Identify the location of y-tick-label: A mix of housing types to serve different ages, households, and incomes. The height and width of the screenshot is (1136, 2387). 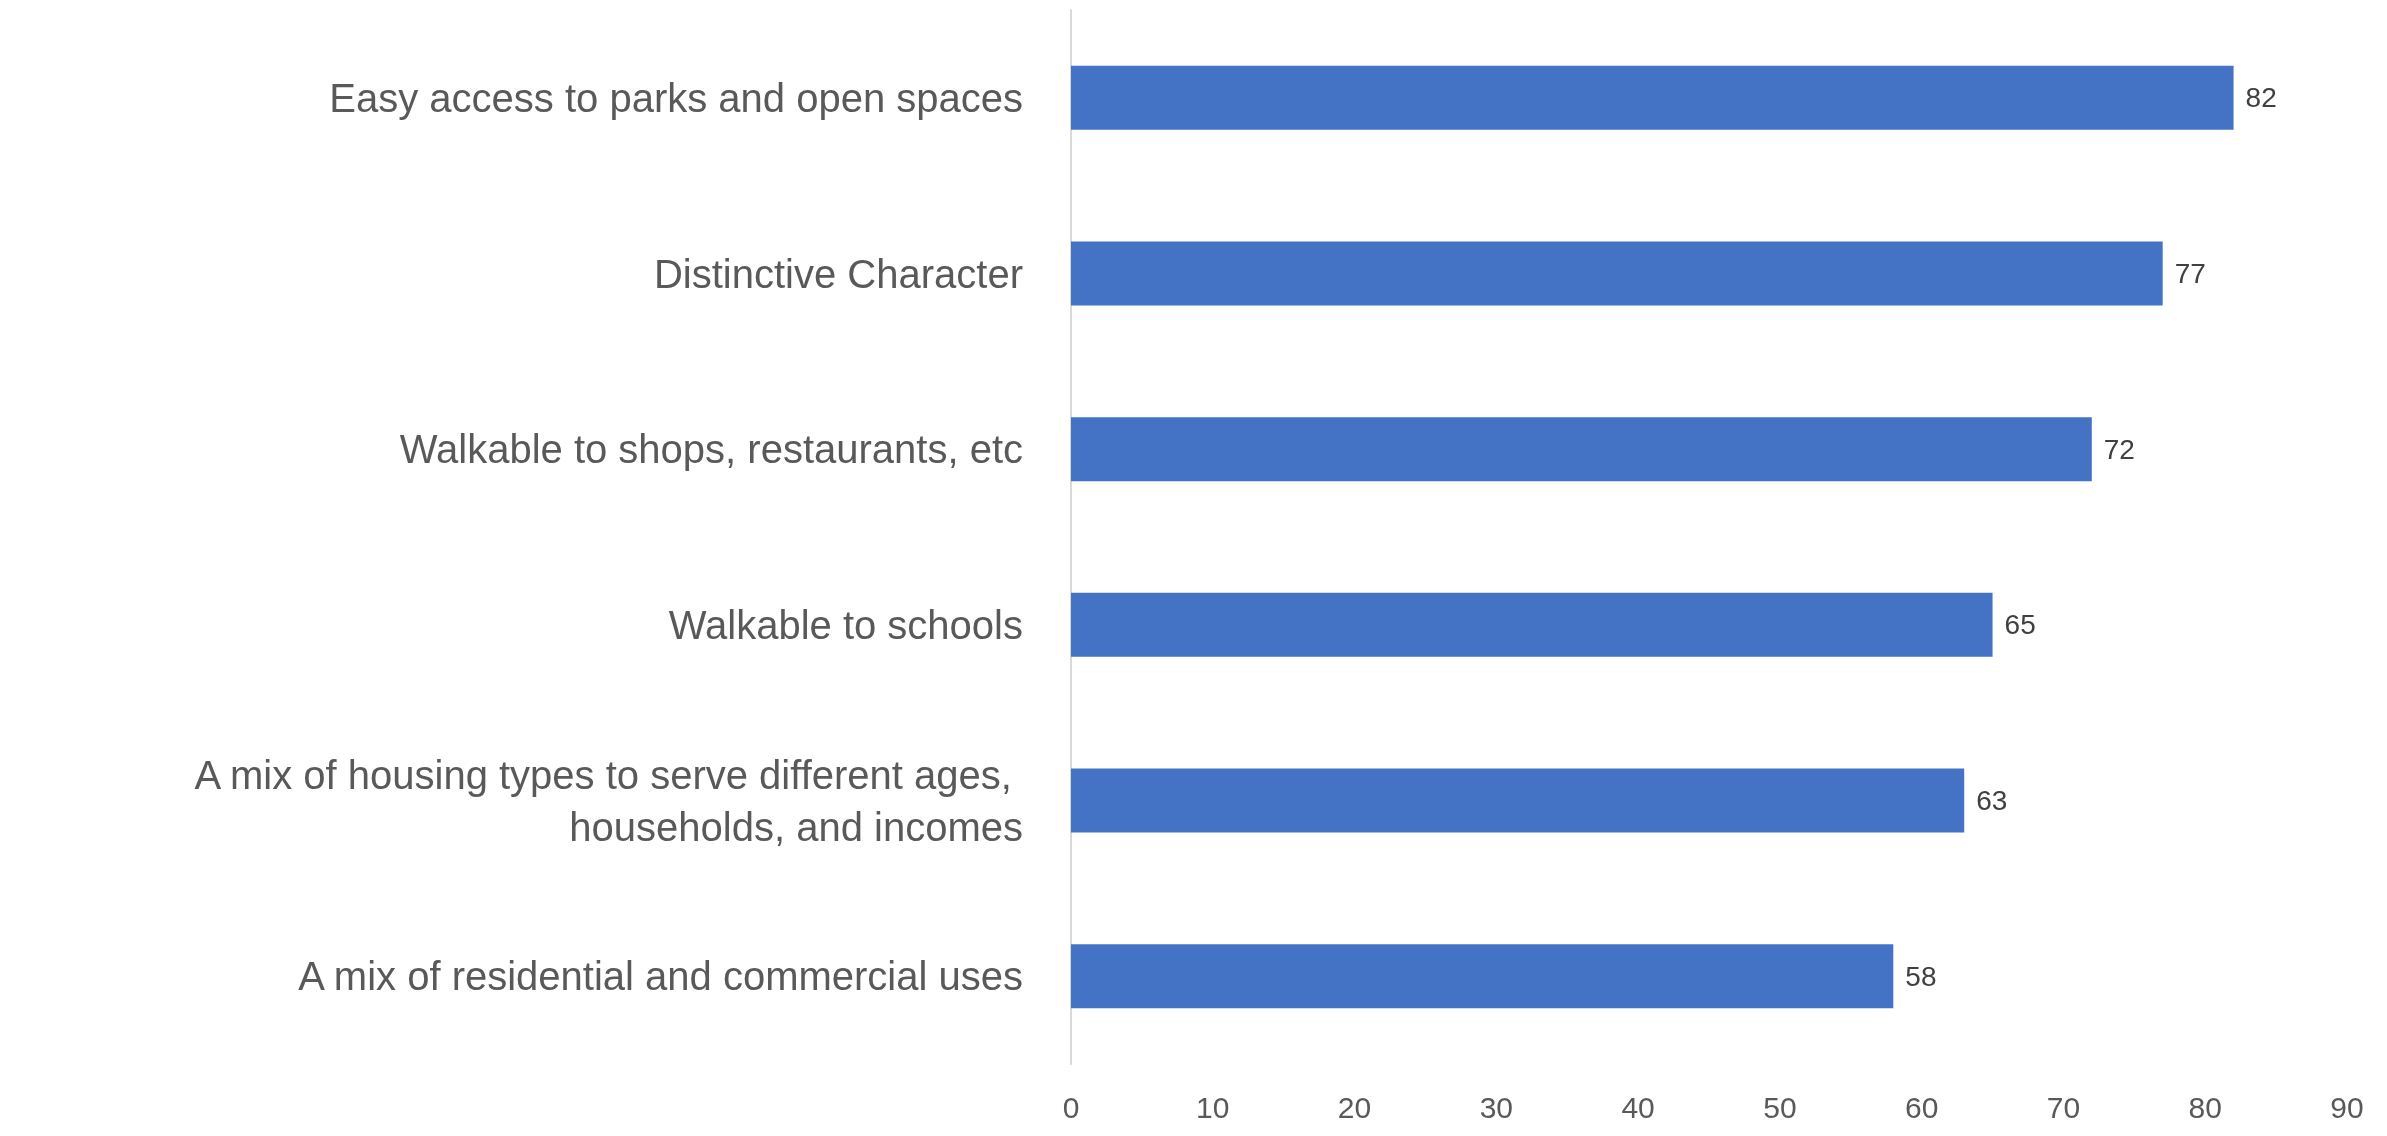
(608, 800).